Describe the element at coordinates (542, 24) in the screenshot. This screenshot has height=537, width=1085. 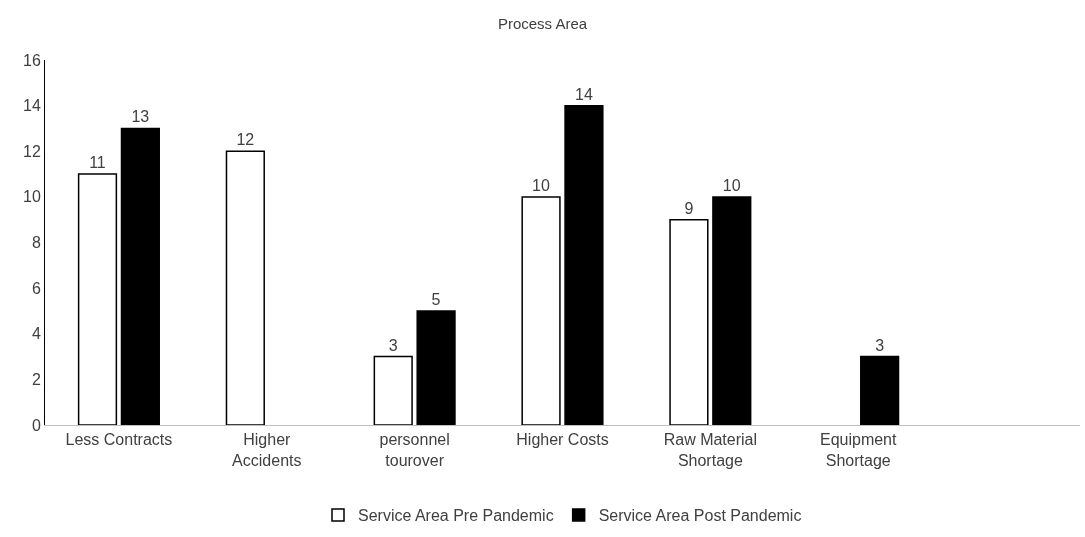
I see `chart-title: Process Area` at that location.